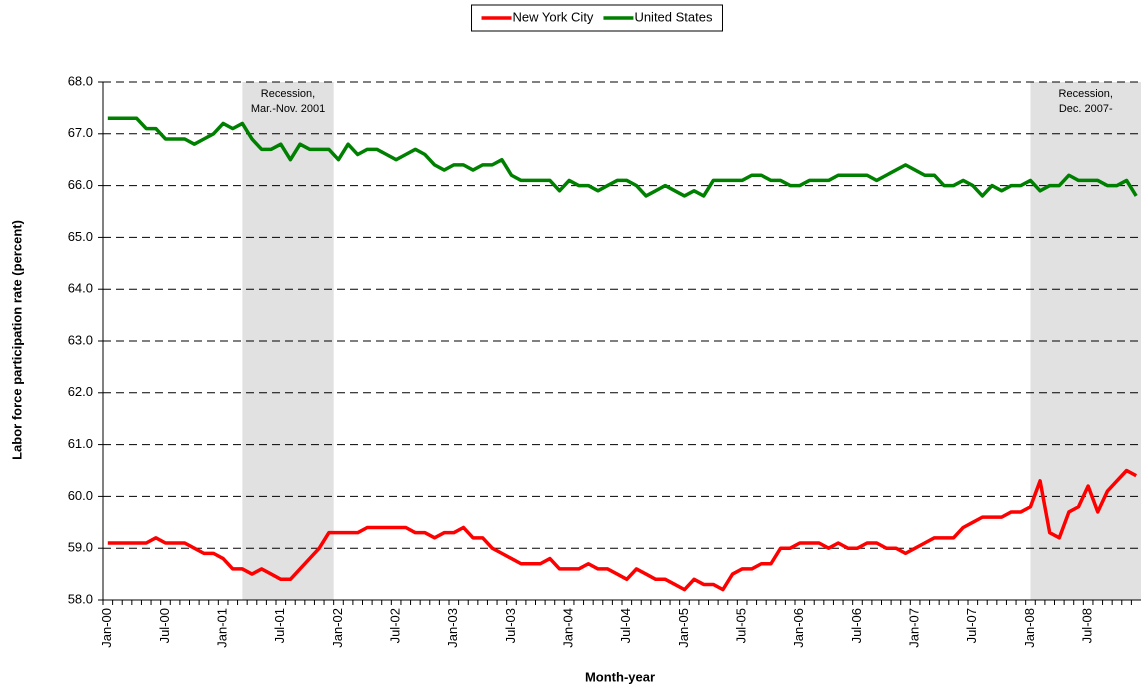 This screenshot has height=689, width=1142. I want to click on x-axis-title: Month-year, so click(620, 676).